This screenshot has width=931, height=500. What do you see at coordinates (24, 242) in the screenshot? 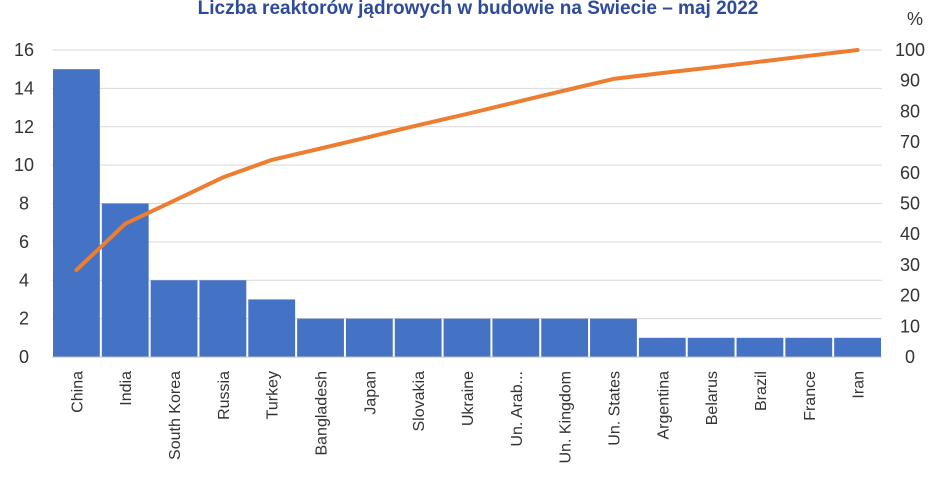
I see `left-tick-label: 6` at bounding box center [24, 242].